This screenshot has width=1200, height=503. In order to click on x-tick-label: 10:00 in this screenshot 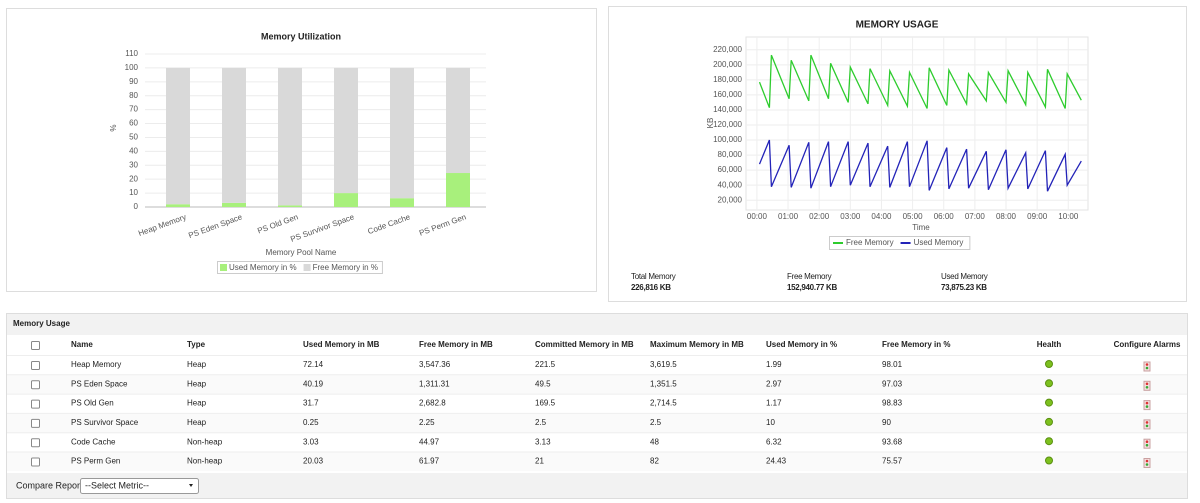, I will do `click(1068, 216)`.